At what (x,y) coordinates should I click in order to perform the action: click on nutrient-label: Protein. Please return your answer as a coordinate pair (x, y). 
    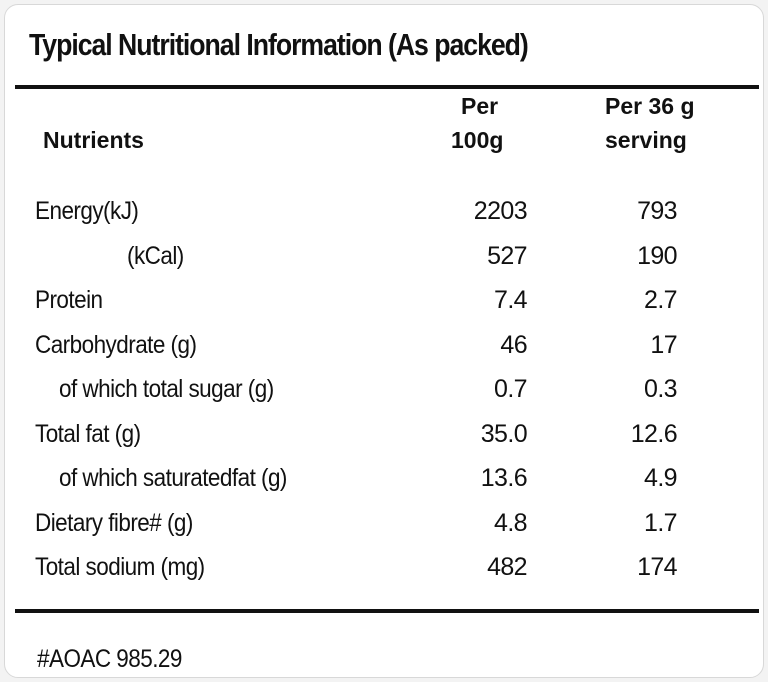
    Looking at the image, I should click on (69, 300).